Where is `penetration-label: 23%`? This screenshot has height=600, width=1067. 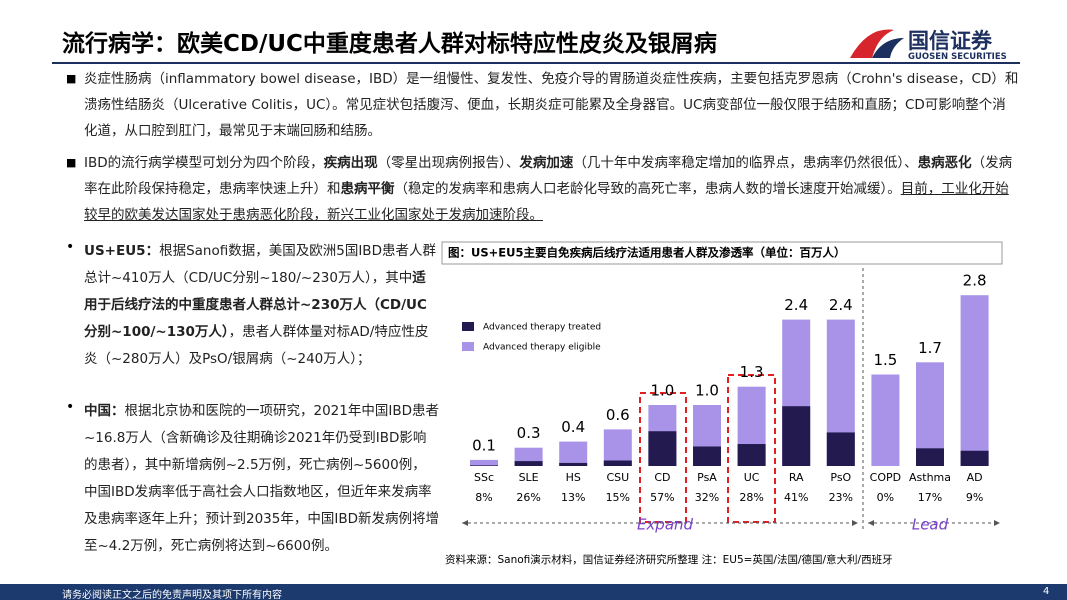
penetration-label: 23% is located at coordinates (841, 497).